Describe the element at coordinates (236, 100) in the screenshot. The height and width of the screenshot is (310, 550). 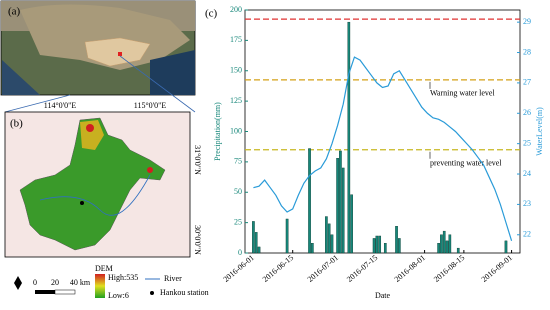
I see `y-tick-label: 125` at that location.